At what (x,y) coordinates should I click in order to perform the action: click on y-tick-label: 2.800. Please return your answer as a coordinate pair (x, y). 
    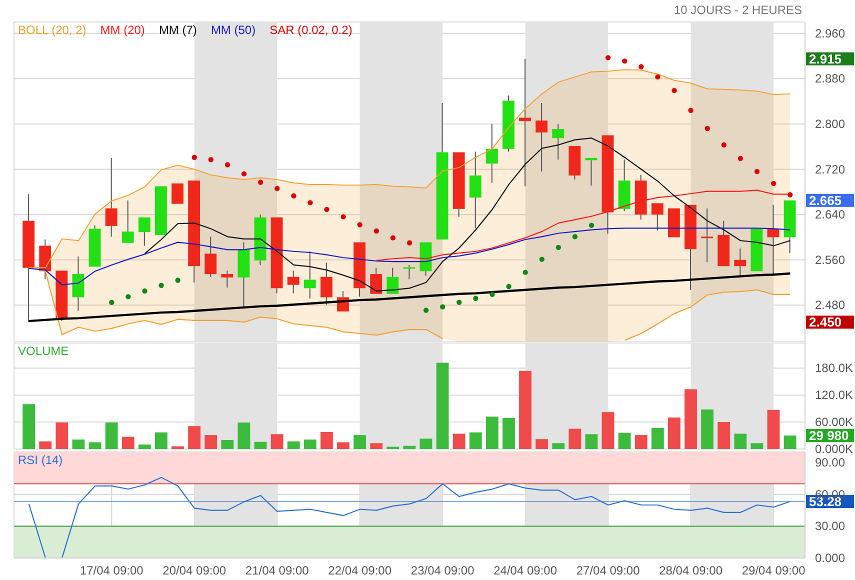
    Looking at the image, I should click on (830, 123).